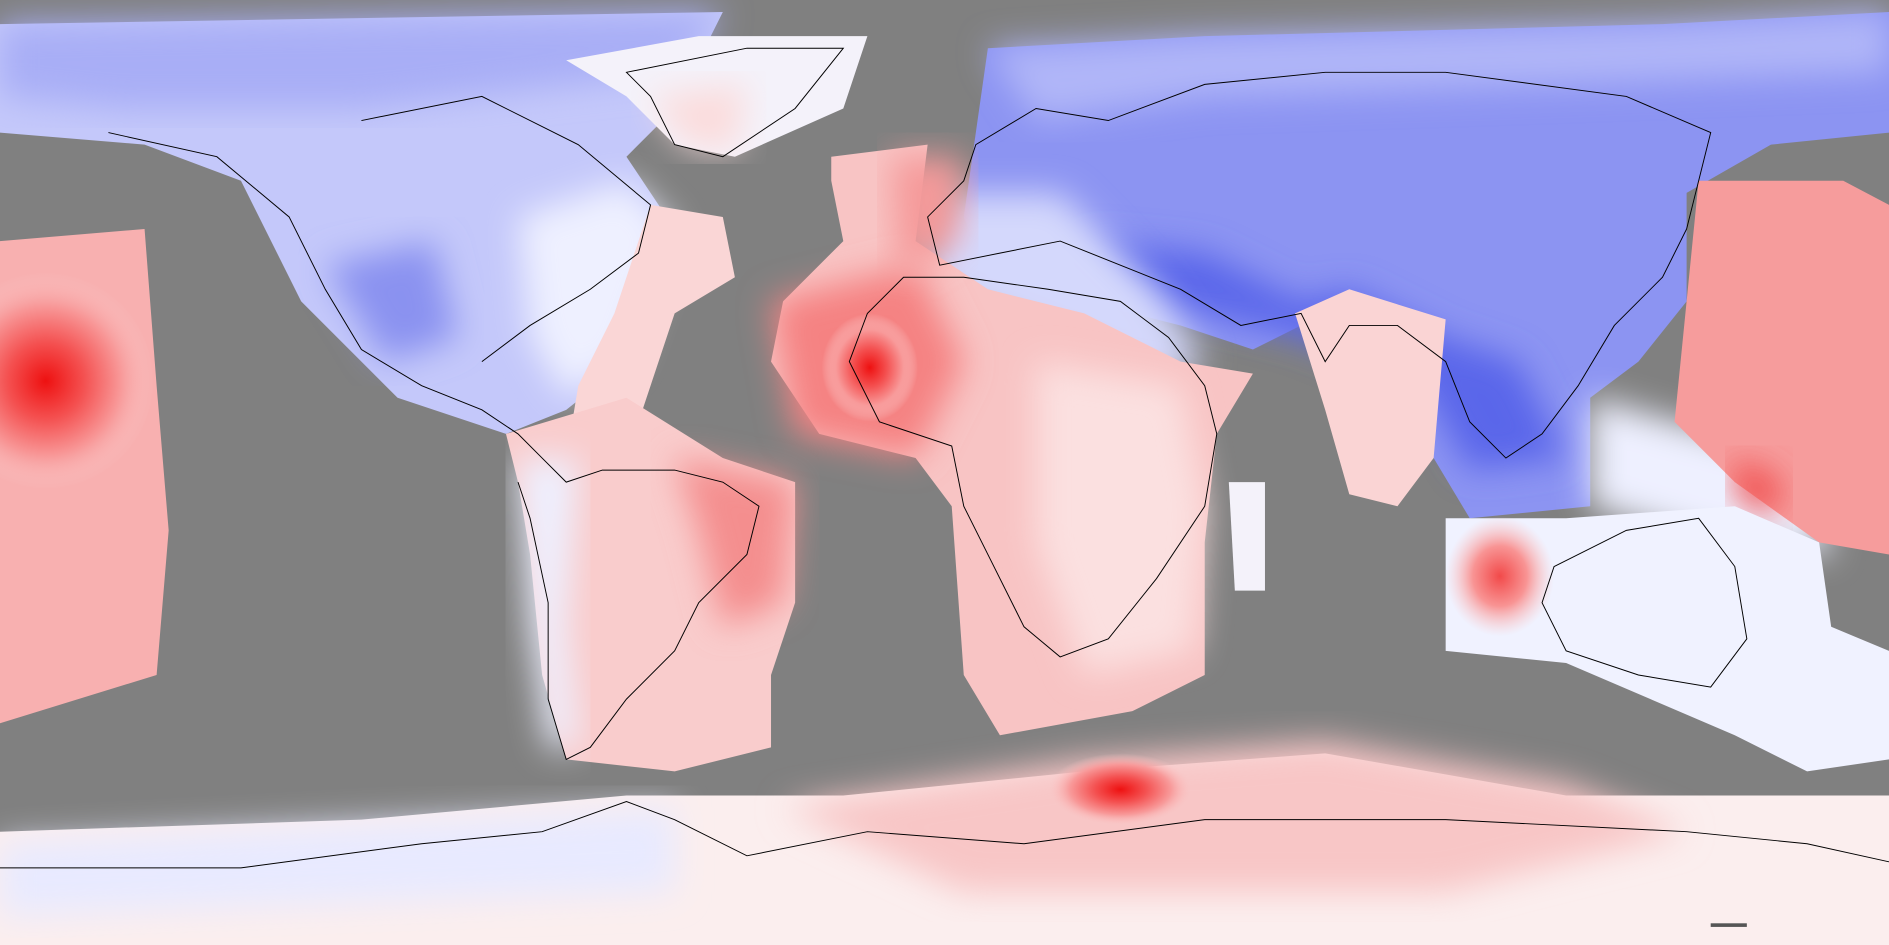 The height and width of the screenshot is (945, 1889). Describe the element at coordinates (1644, 602) in the screenshot. I see `australia-coast` at that location.